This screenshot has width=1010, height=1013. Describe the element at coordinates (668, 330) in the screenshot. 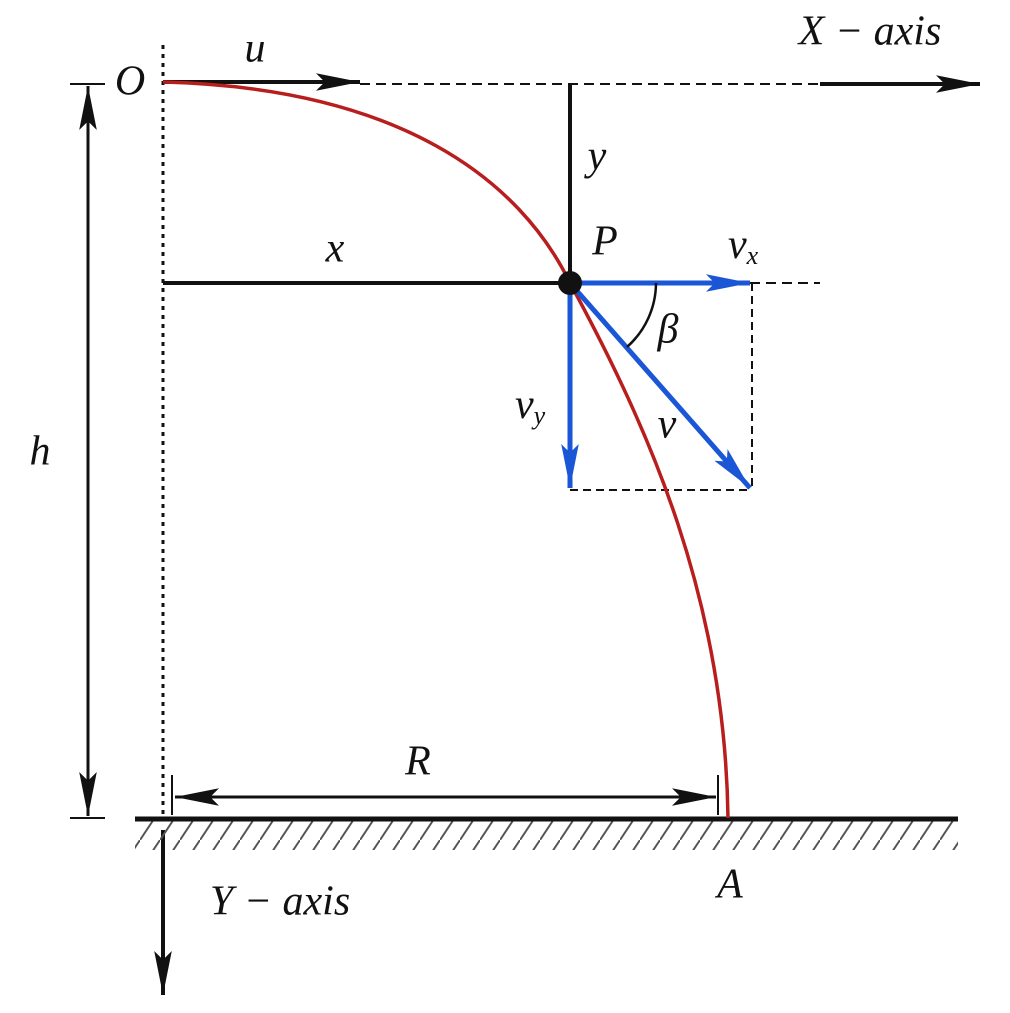

I see `beta-label: β` at that location.